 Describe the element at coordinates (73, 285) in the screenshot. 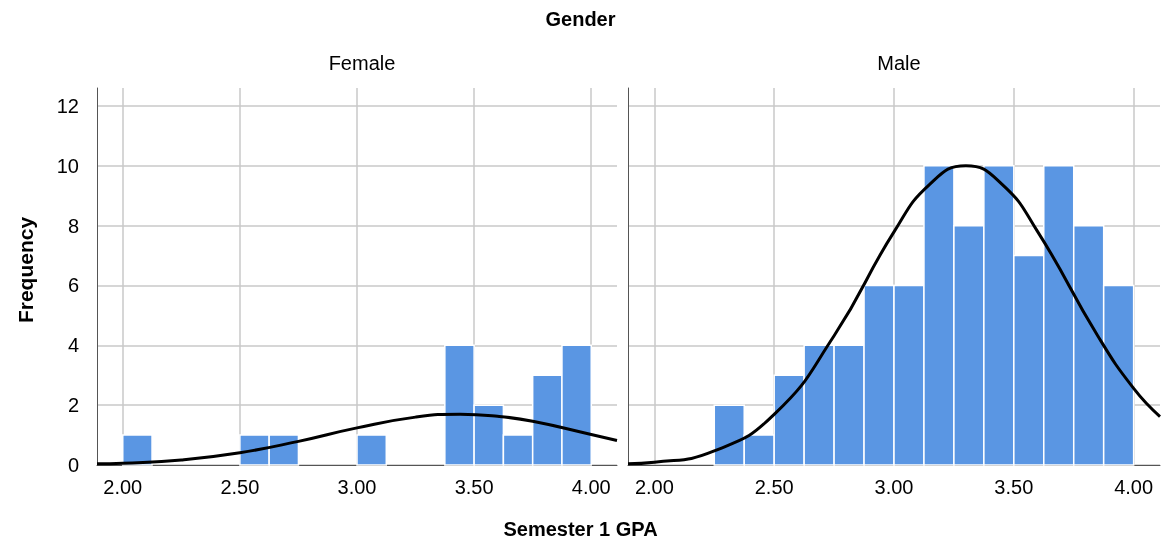

I see `y-tick-label: 6` at that location.